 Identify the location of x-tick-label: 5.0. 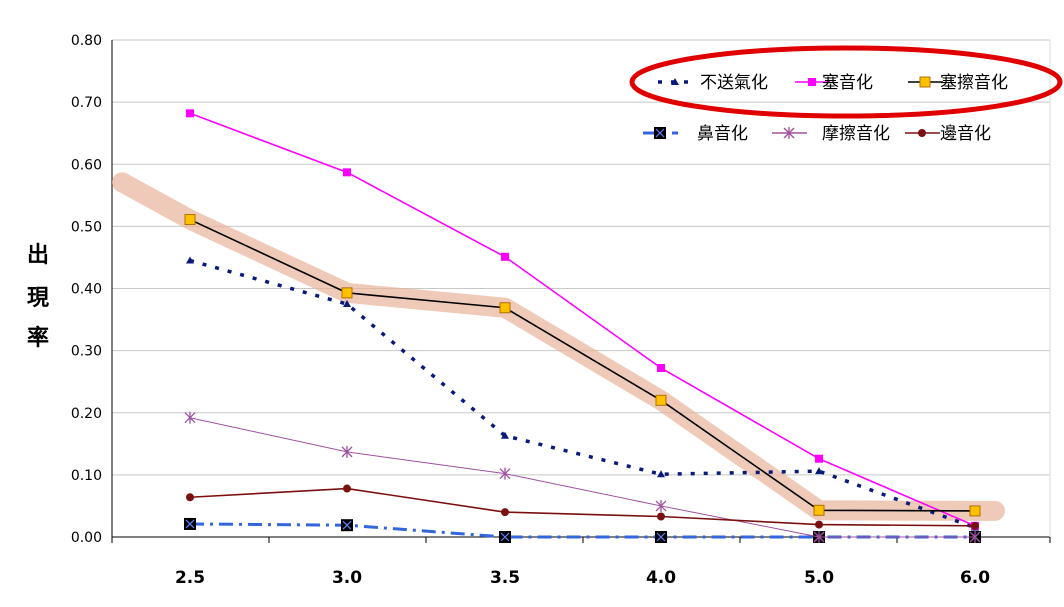
(819, 578).